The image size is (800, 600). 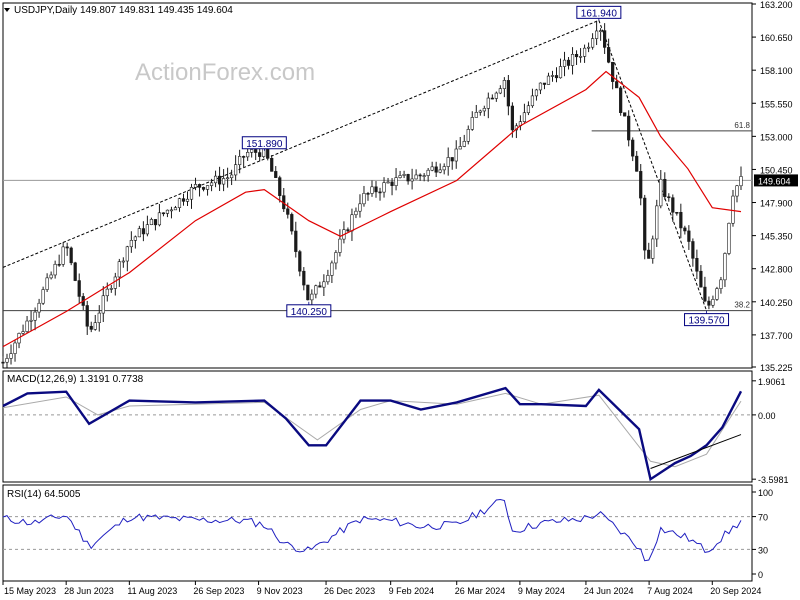 I want to click on fib-level-label: 61.8, so click(x=742, y=125).